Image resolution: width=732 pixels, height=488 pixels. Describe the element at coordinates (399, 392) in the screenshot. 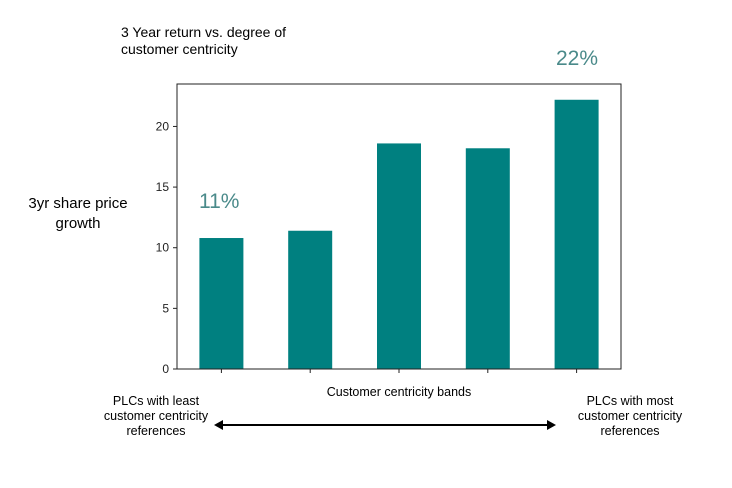

I see `x-axis-label: Customer centricity bands` at that location.